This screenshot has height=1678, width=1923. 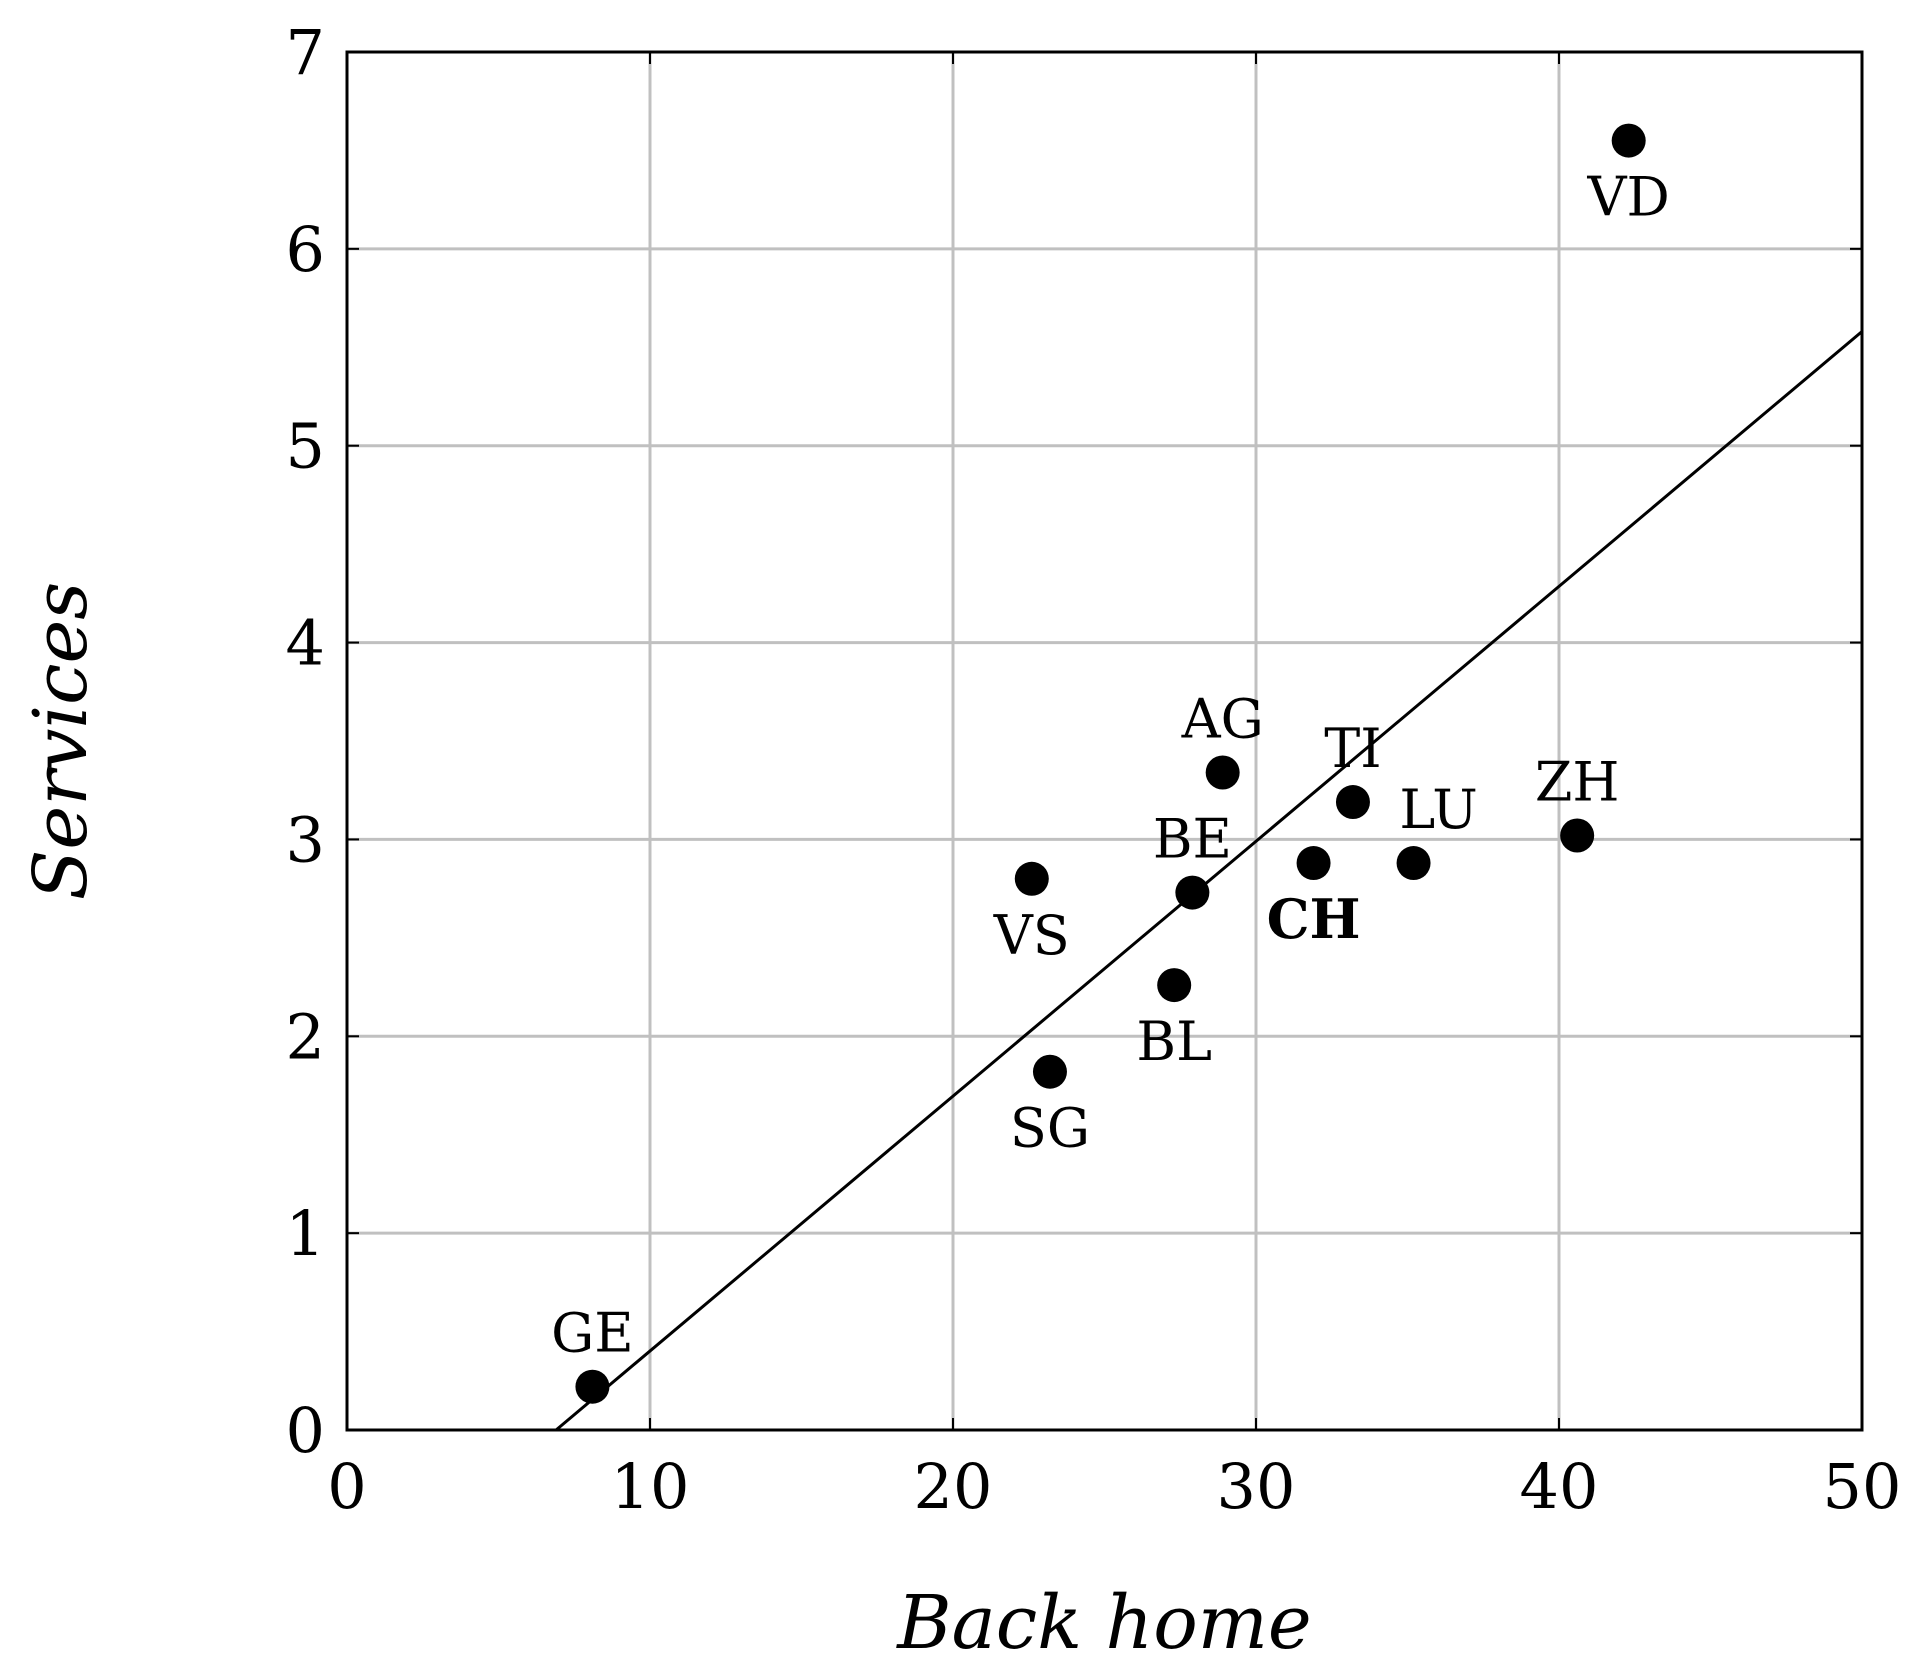 What do you see at coordinates (305, 1036) in the screenshot?
I see `y-tick-label: 2` at bounding box center [305, 1036].